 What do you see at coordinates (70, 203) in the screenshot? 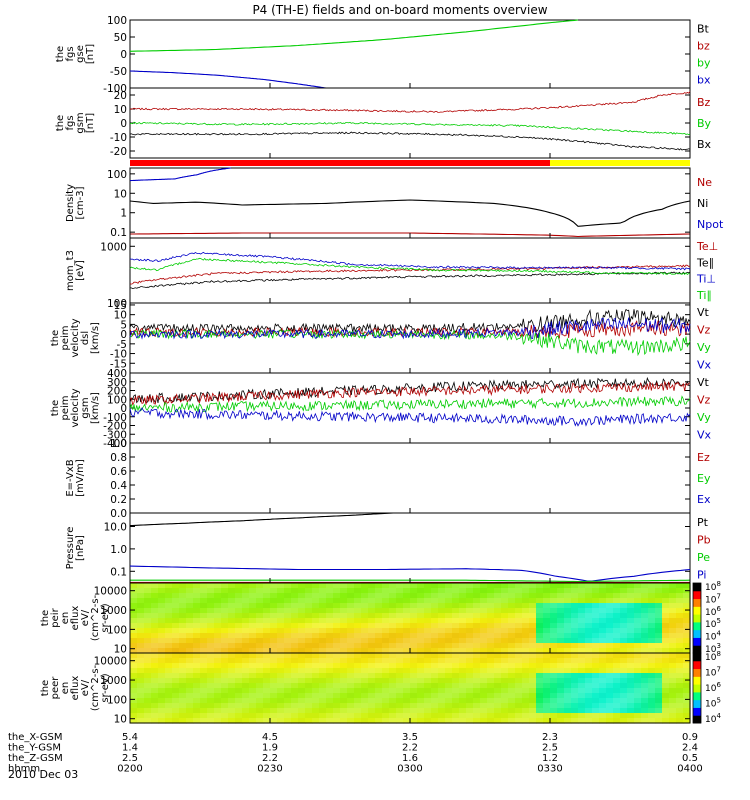
I see `y-axis-label: Density` at bounding box center [70, 203].